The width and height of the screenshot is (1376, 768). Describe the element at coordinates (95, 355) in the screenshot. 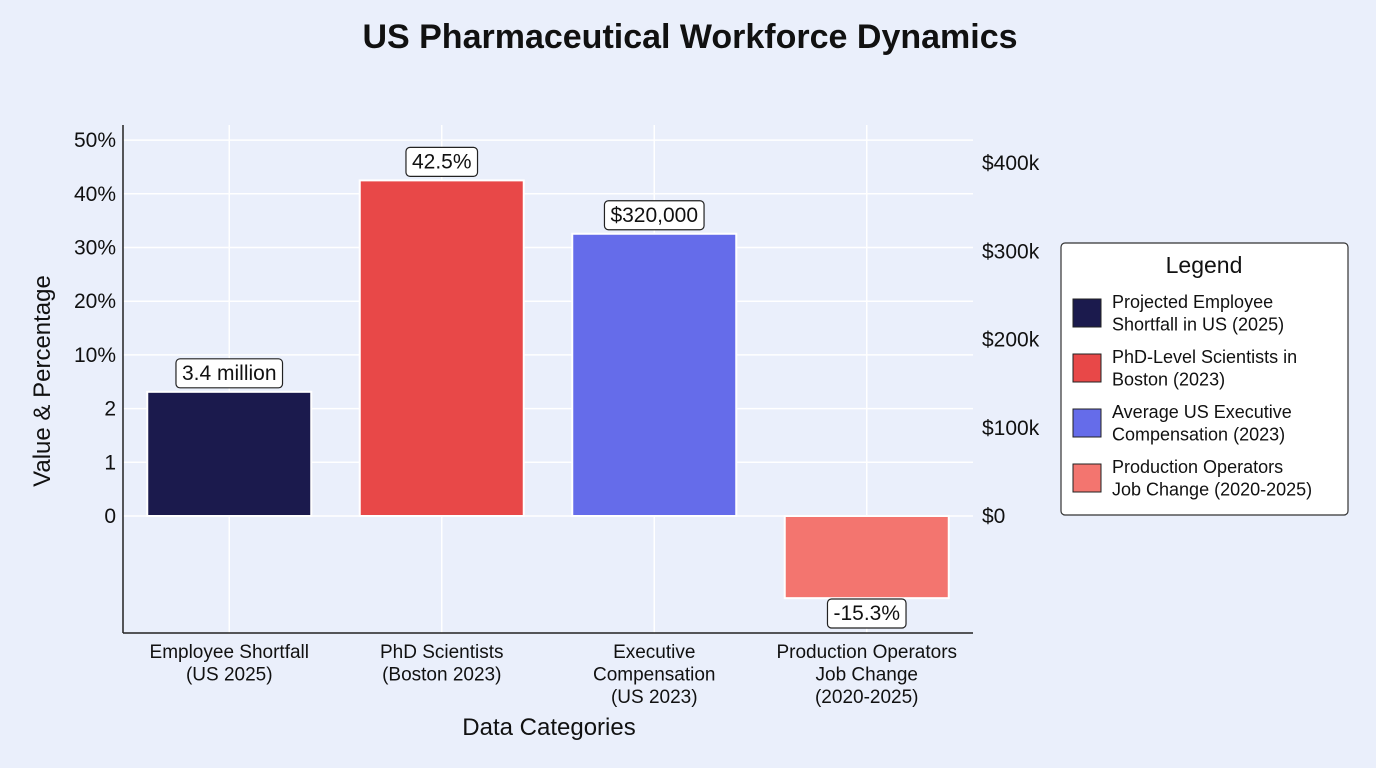

I see `y-tick-label: 10%` at that location.